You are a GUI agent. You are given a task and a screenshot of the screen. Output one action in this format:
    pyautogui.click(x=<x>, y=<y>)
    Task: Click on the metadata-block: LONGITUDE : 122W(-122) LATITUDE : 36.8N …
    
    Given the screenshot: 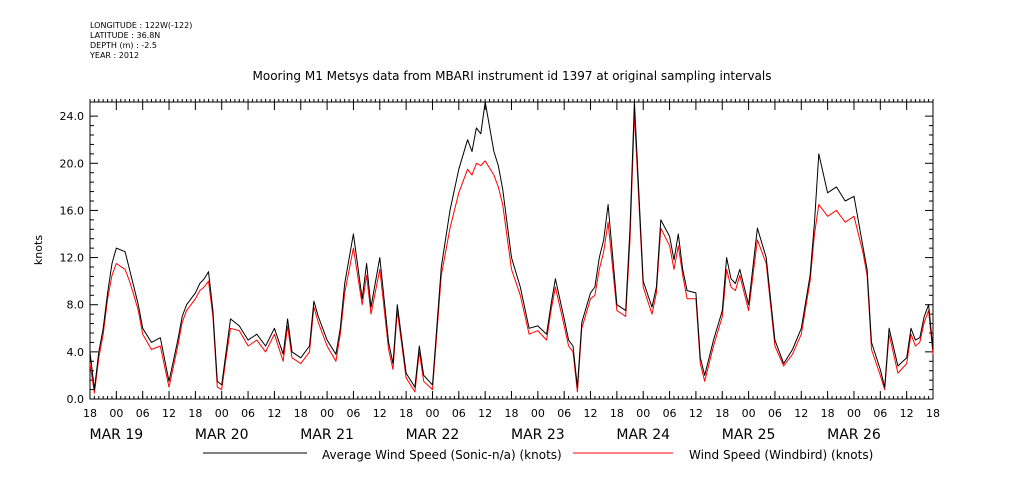 What is the action you would take?
    pyautogui.click(x=141, y=41)
    